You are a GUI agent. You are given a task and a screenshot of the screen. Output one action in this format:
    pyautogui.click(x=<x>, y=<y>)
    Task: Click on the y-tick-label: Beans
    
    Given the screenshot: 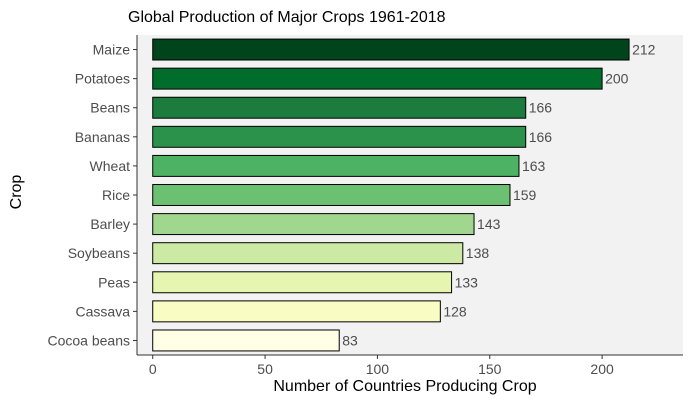 What is the action you would take?
    pyautogui.click(x=110, y=108)
    